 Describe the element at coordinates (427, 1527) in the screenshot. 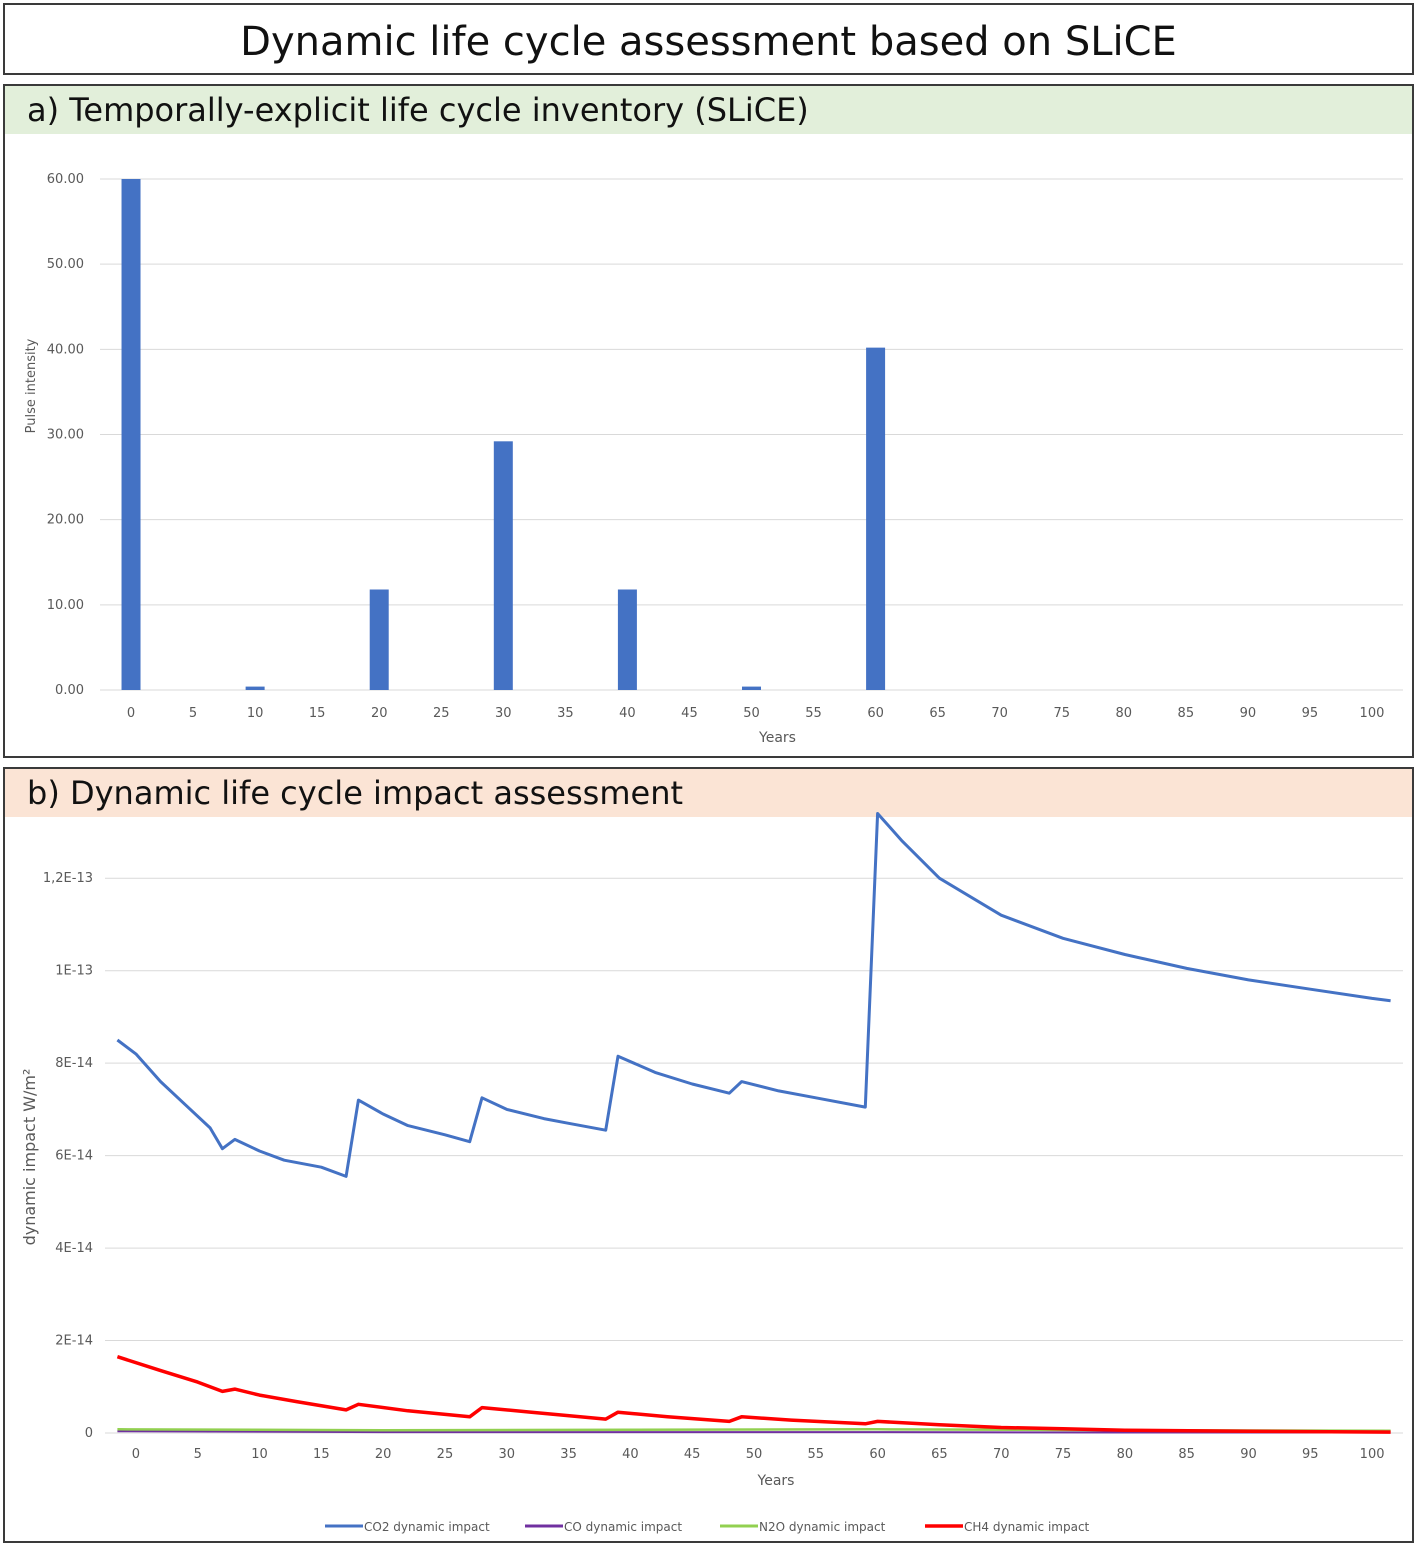

I see `legend-label: CO2 dynamic impact` at that location.